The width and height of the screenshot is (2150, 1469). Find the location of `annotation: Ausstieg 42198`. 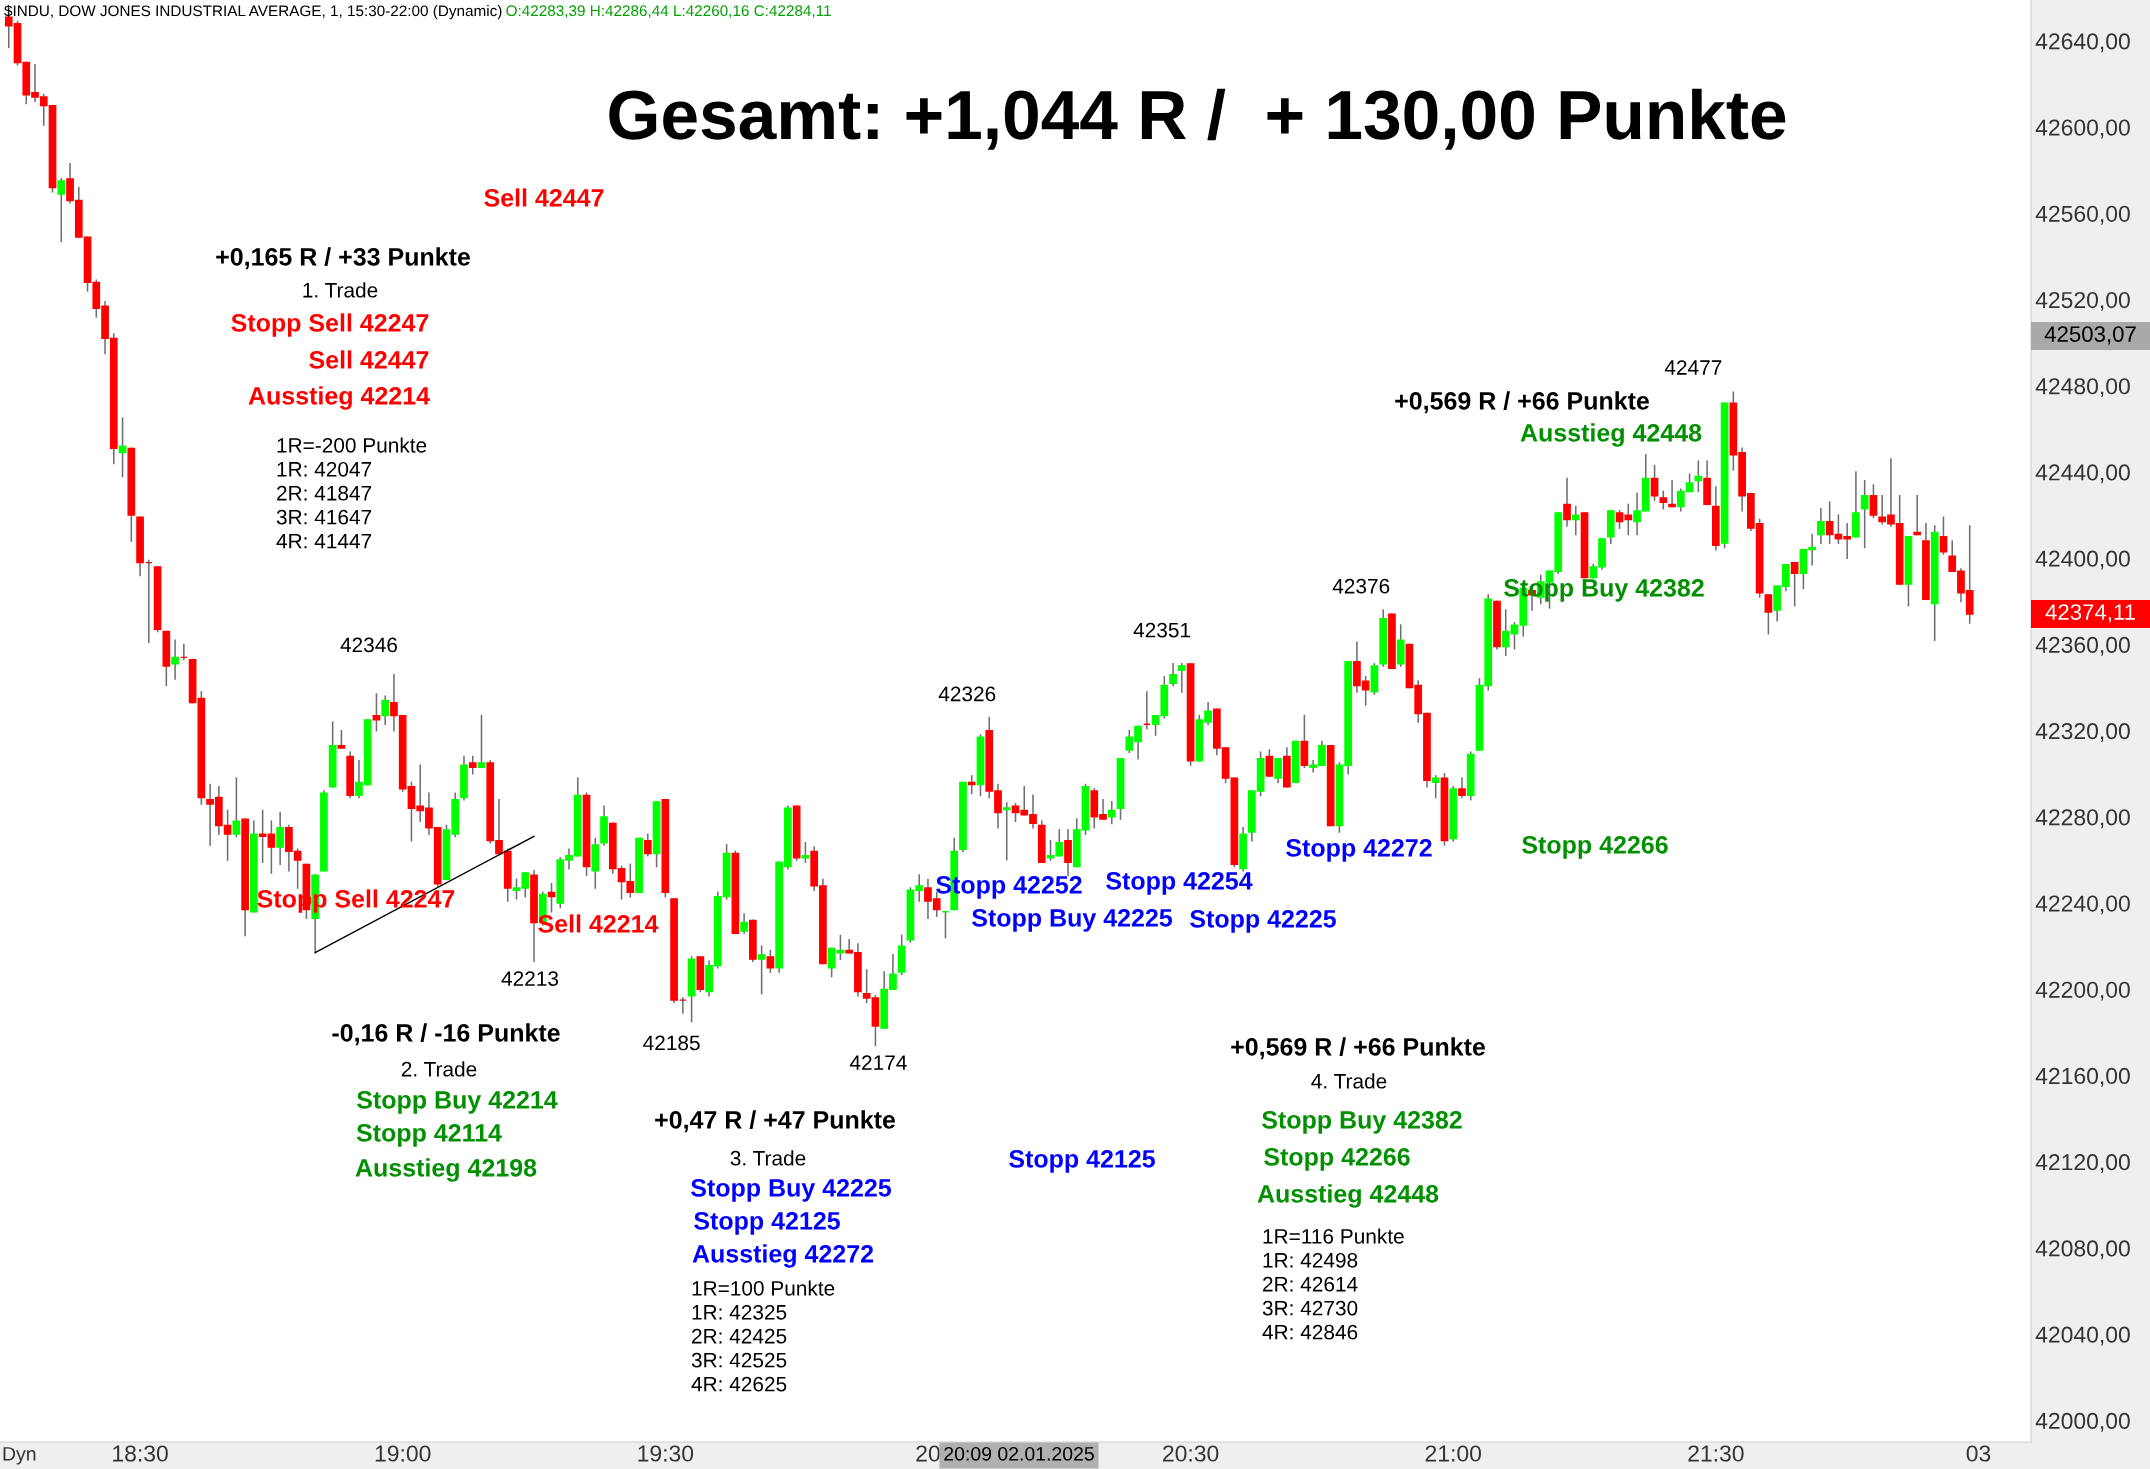

annotation: Ausstieg 42198 is located at coordinates (446, 1170).